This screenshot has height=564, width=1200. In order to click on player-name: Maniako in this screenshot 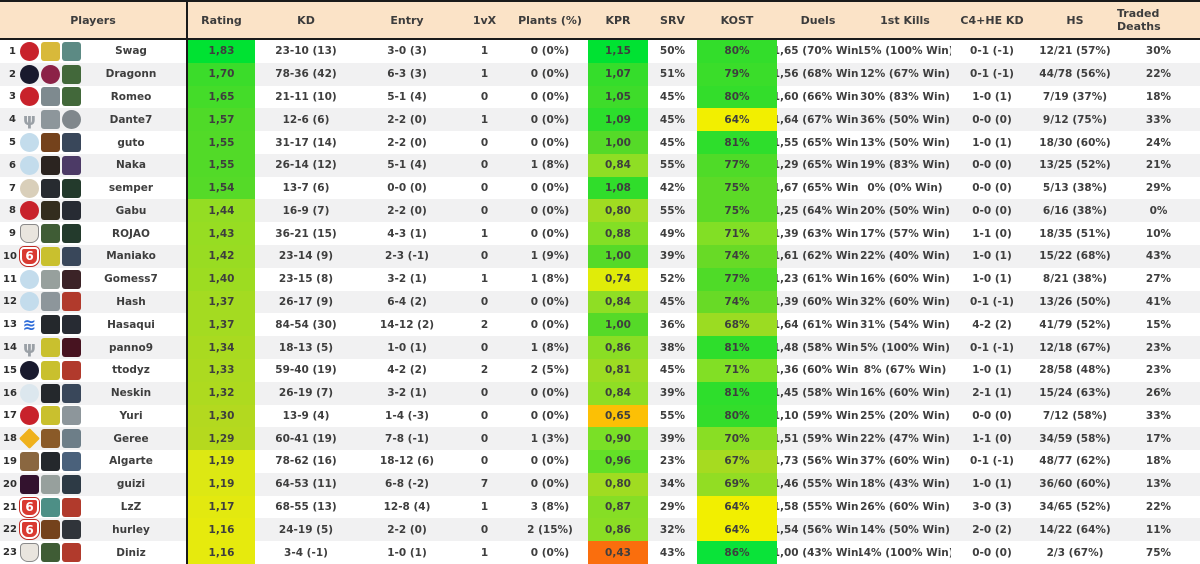, I will do `click(131, 256)`.